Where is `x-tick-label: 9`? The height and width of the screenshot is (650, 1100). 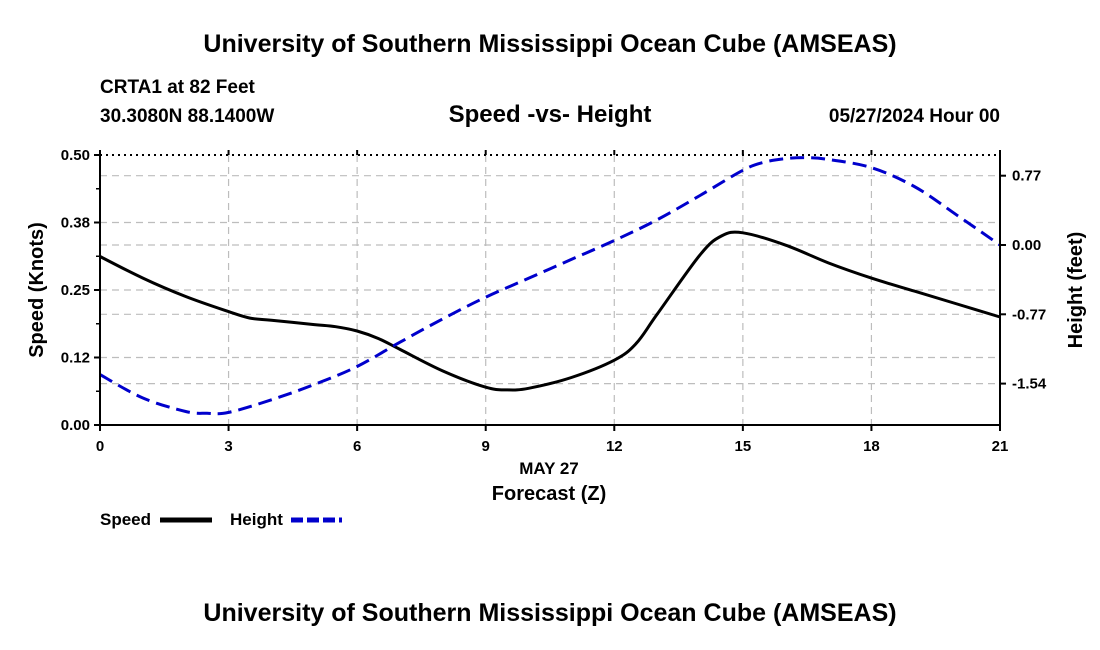 x-tick-label: 9 is located at coordinates (486, 446).